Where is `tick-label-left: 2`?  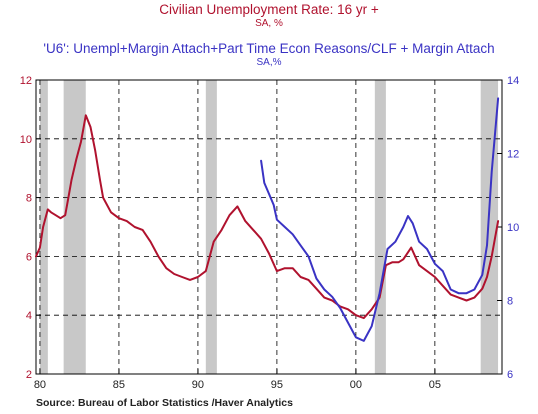
tick-label-left: 2 is located at coordinates (29, 375).